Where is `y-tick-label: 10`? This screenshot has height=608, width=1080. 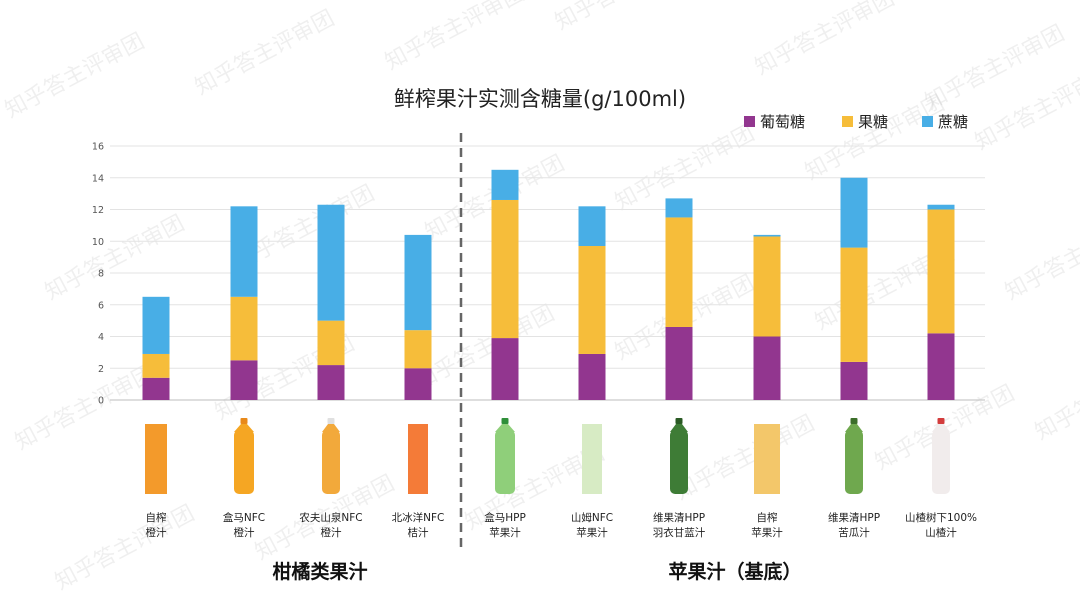 y-tick-label: 10 is located at coordinates (98, 242).